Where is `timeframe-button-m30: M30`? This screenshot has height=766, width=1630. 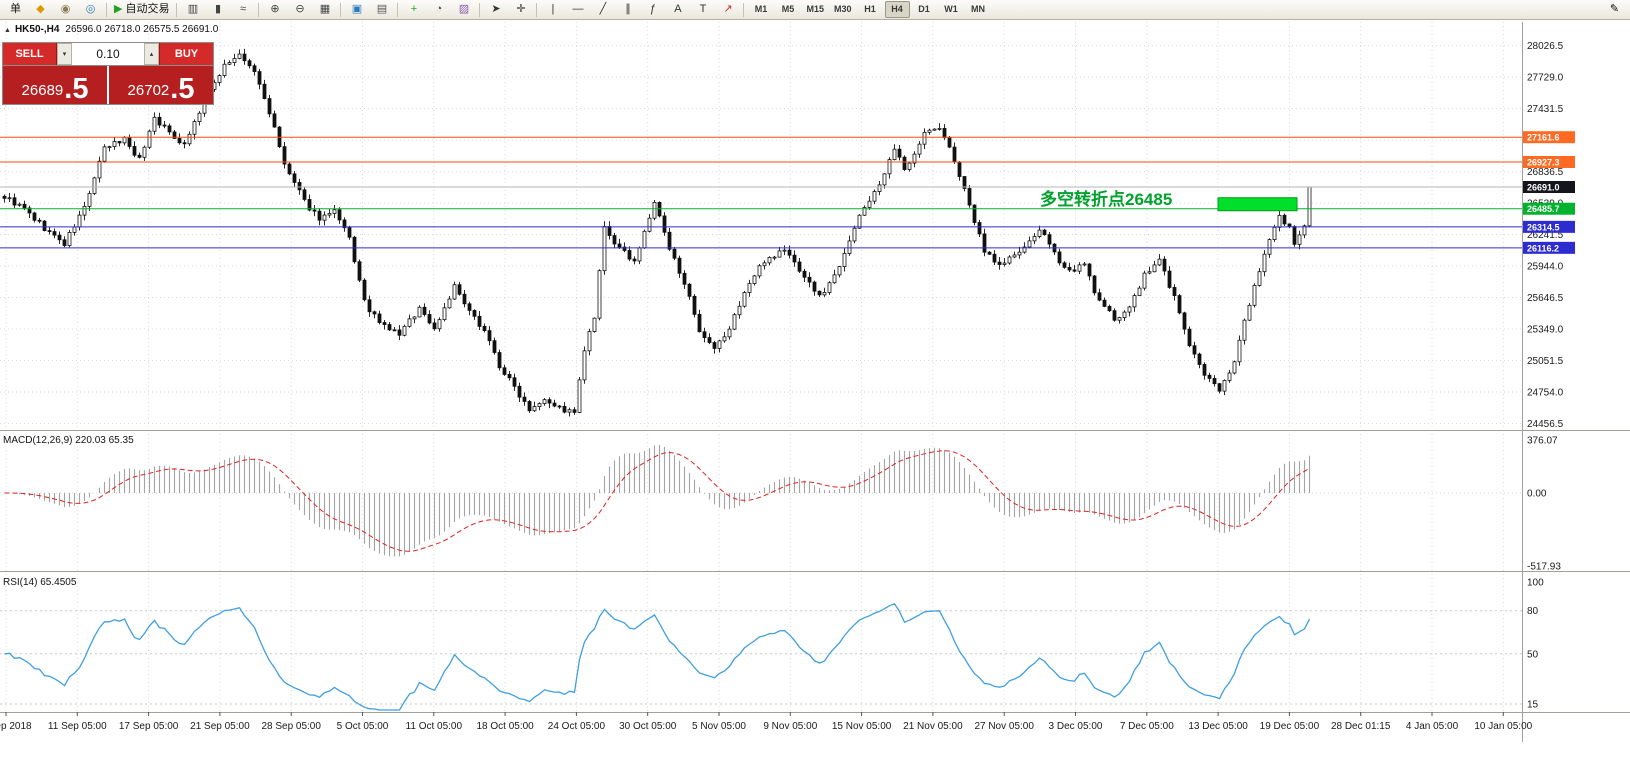
timeframe-button-m30: M30 is located at coordinates (842, 9).